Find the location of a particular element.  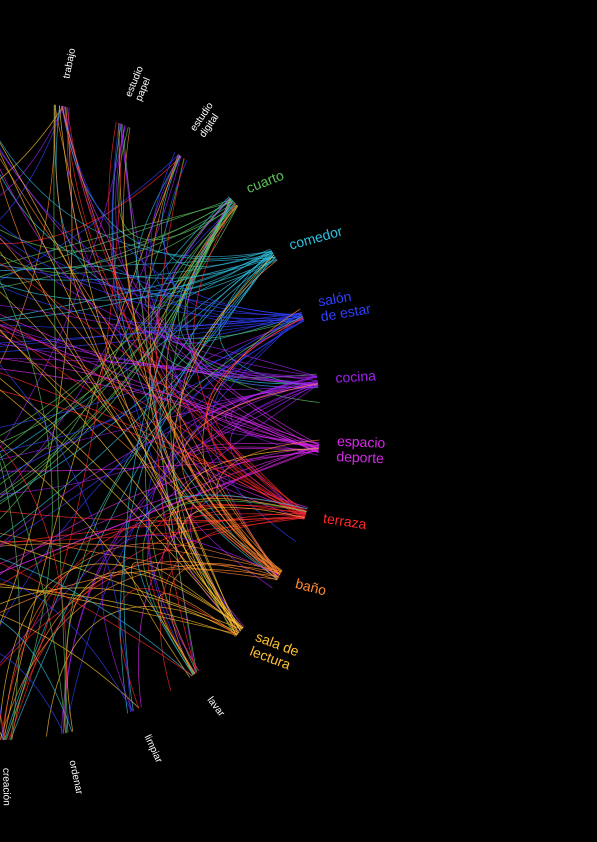

node-label-line: creación is located at coordinates (6, 787).